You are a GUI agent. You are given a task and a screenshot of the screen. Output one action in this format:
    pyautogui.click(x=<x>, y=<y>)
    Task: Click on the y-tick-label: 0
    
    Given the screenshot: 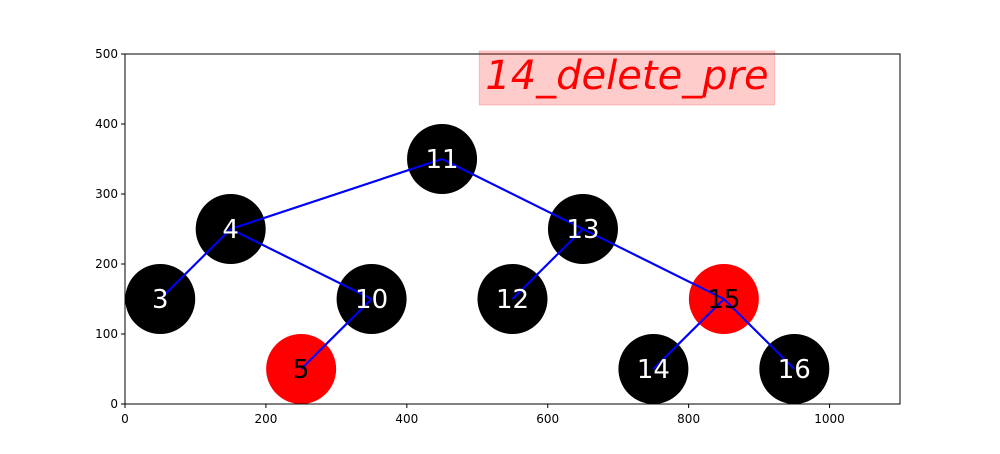 What is the action you would take?
    pyautogui.click(x=114, y=404)
    